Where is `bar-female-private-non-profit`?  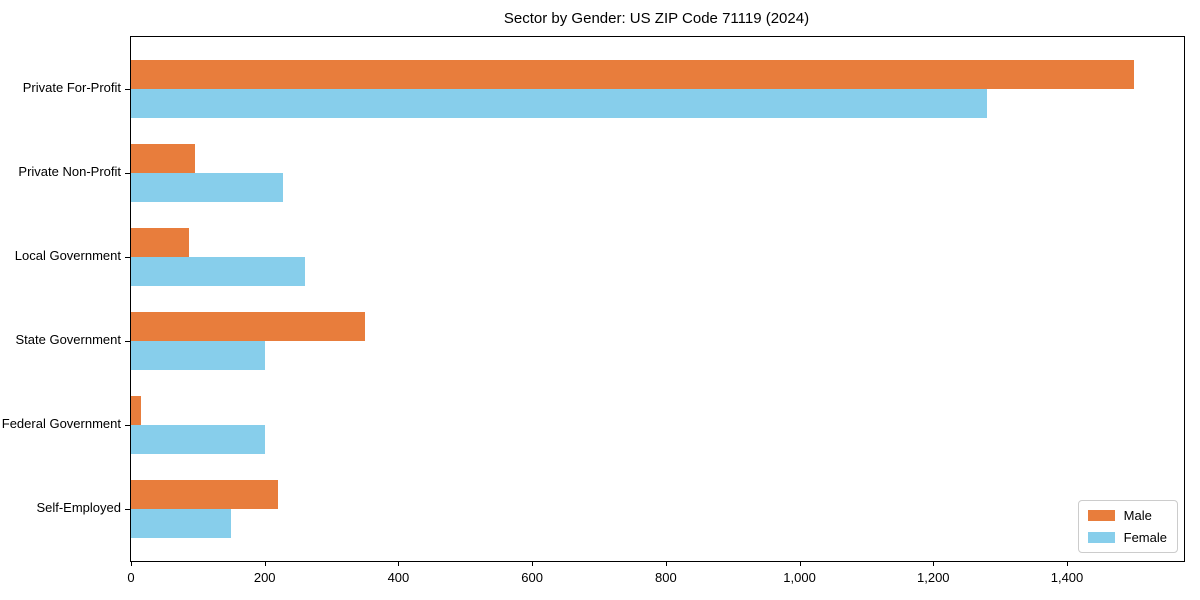
bar-female-private-non-profit is located at coordinates (207, 187).